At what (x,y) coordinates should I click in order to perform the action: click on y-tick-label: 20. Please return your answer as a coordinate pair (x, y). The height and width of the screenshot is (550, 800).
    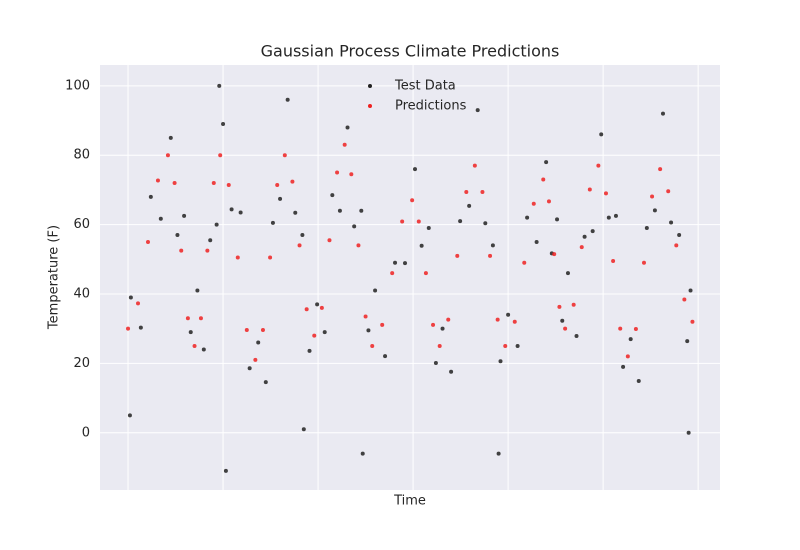
    Looking at the image, I should click on (81, 363).